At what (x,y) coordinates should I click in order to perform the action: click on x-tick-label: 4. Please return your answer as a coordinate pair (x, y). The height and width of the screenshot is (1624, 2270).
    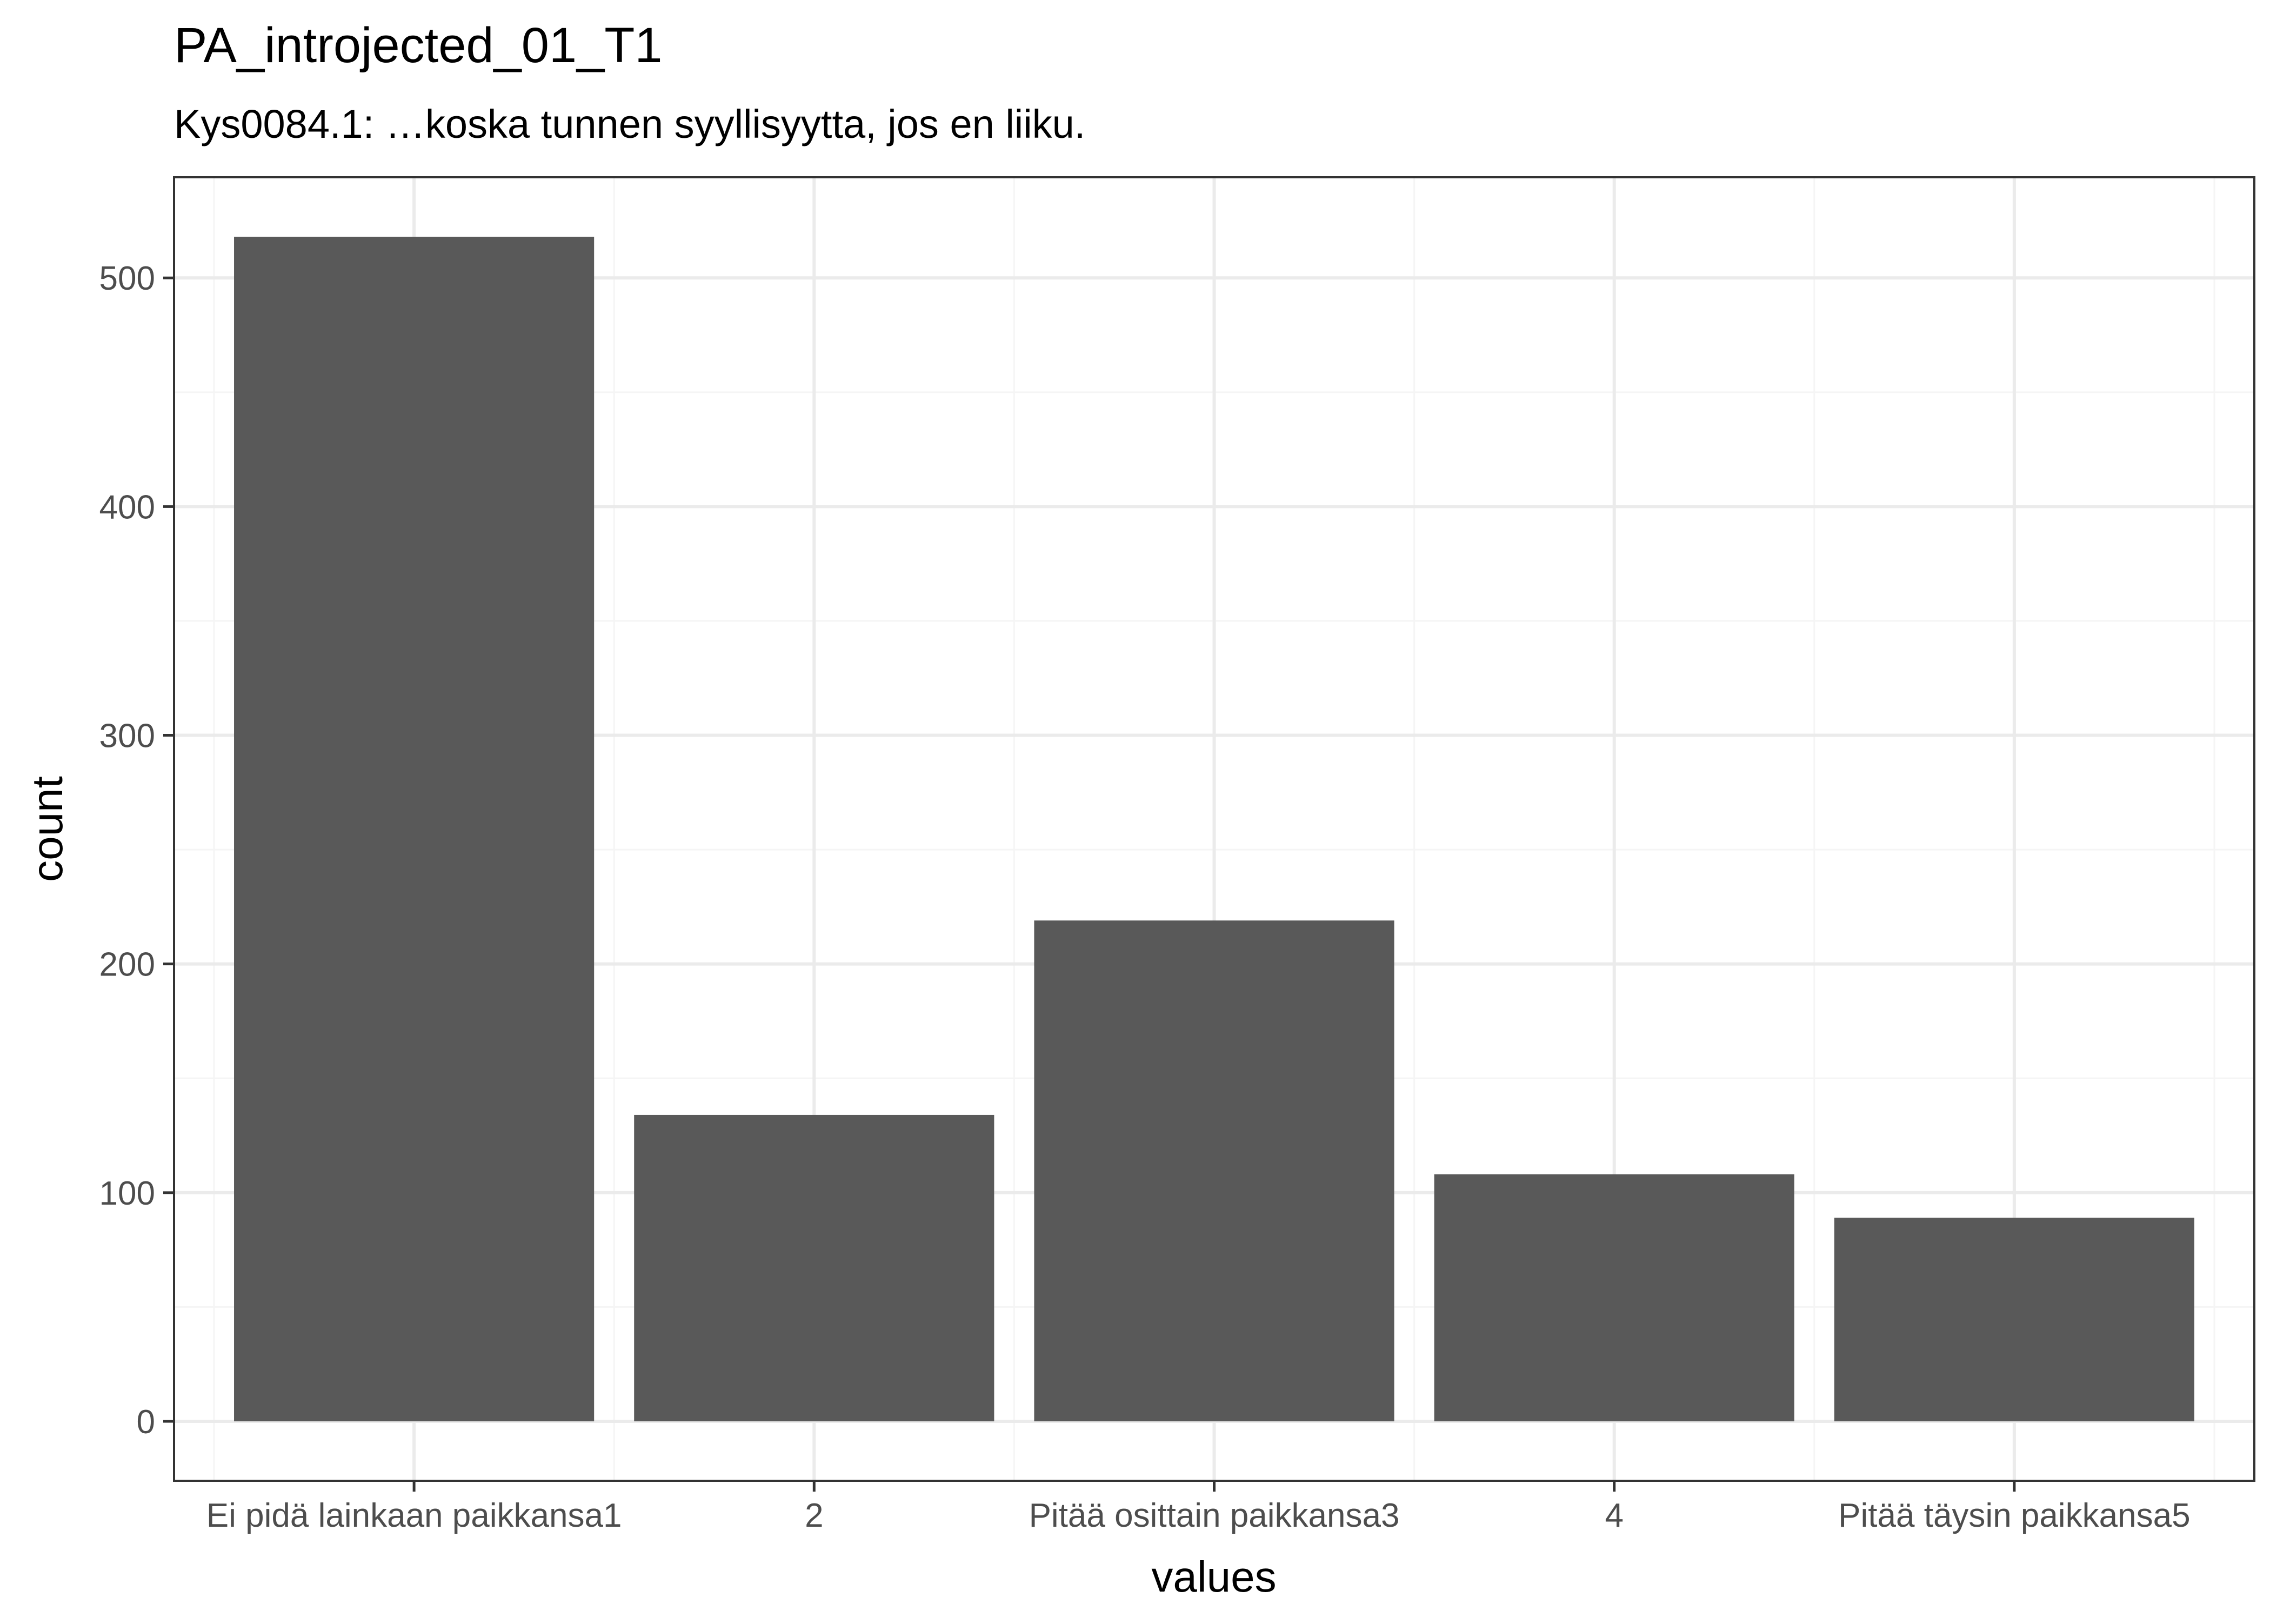
    Looking at the image, I should click on (1614, 1515).